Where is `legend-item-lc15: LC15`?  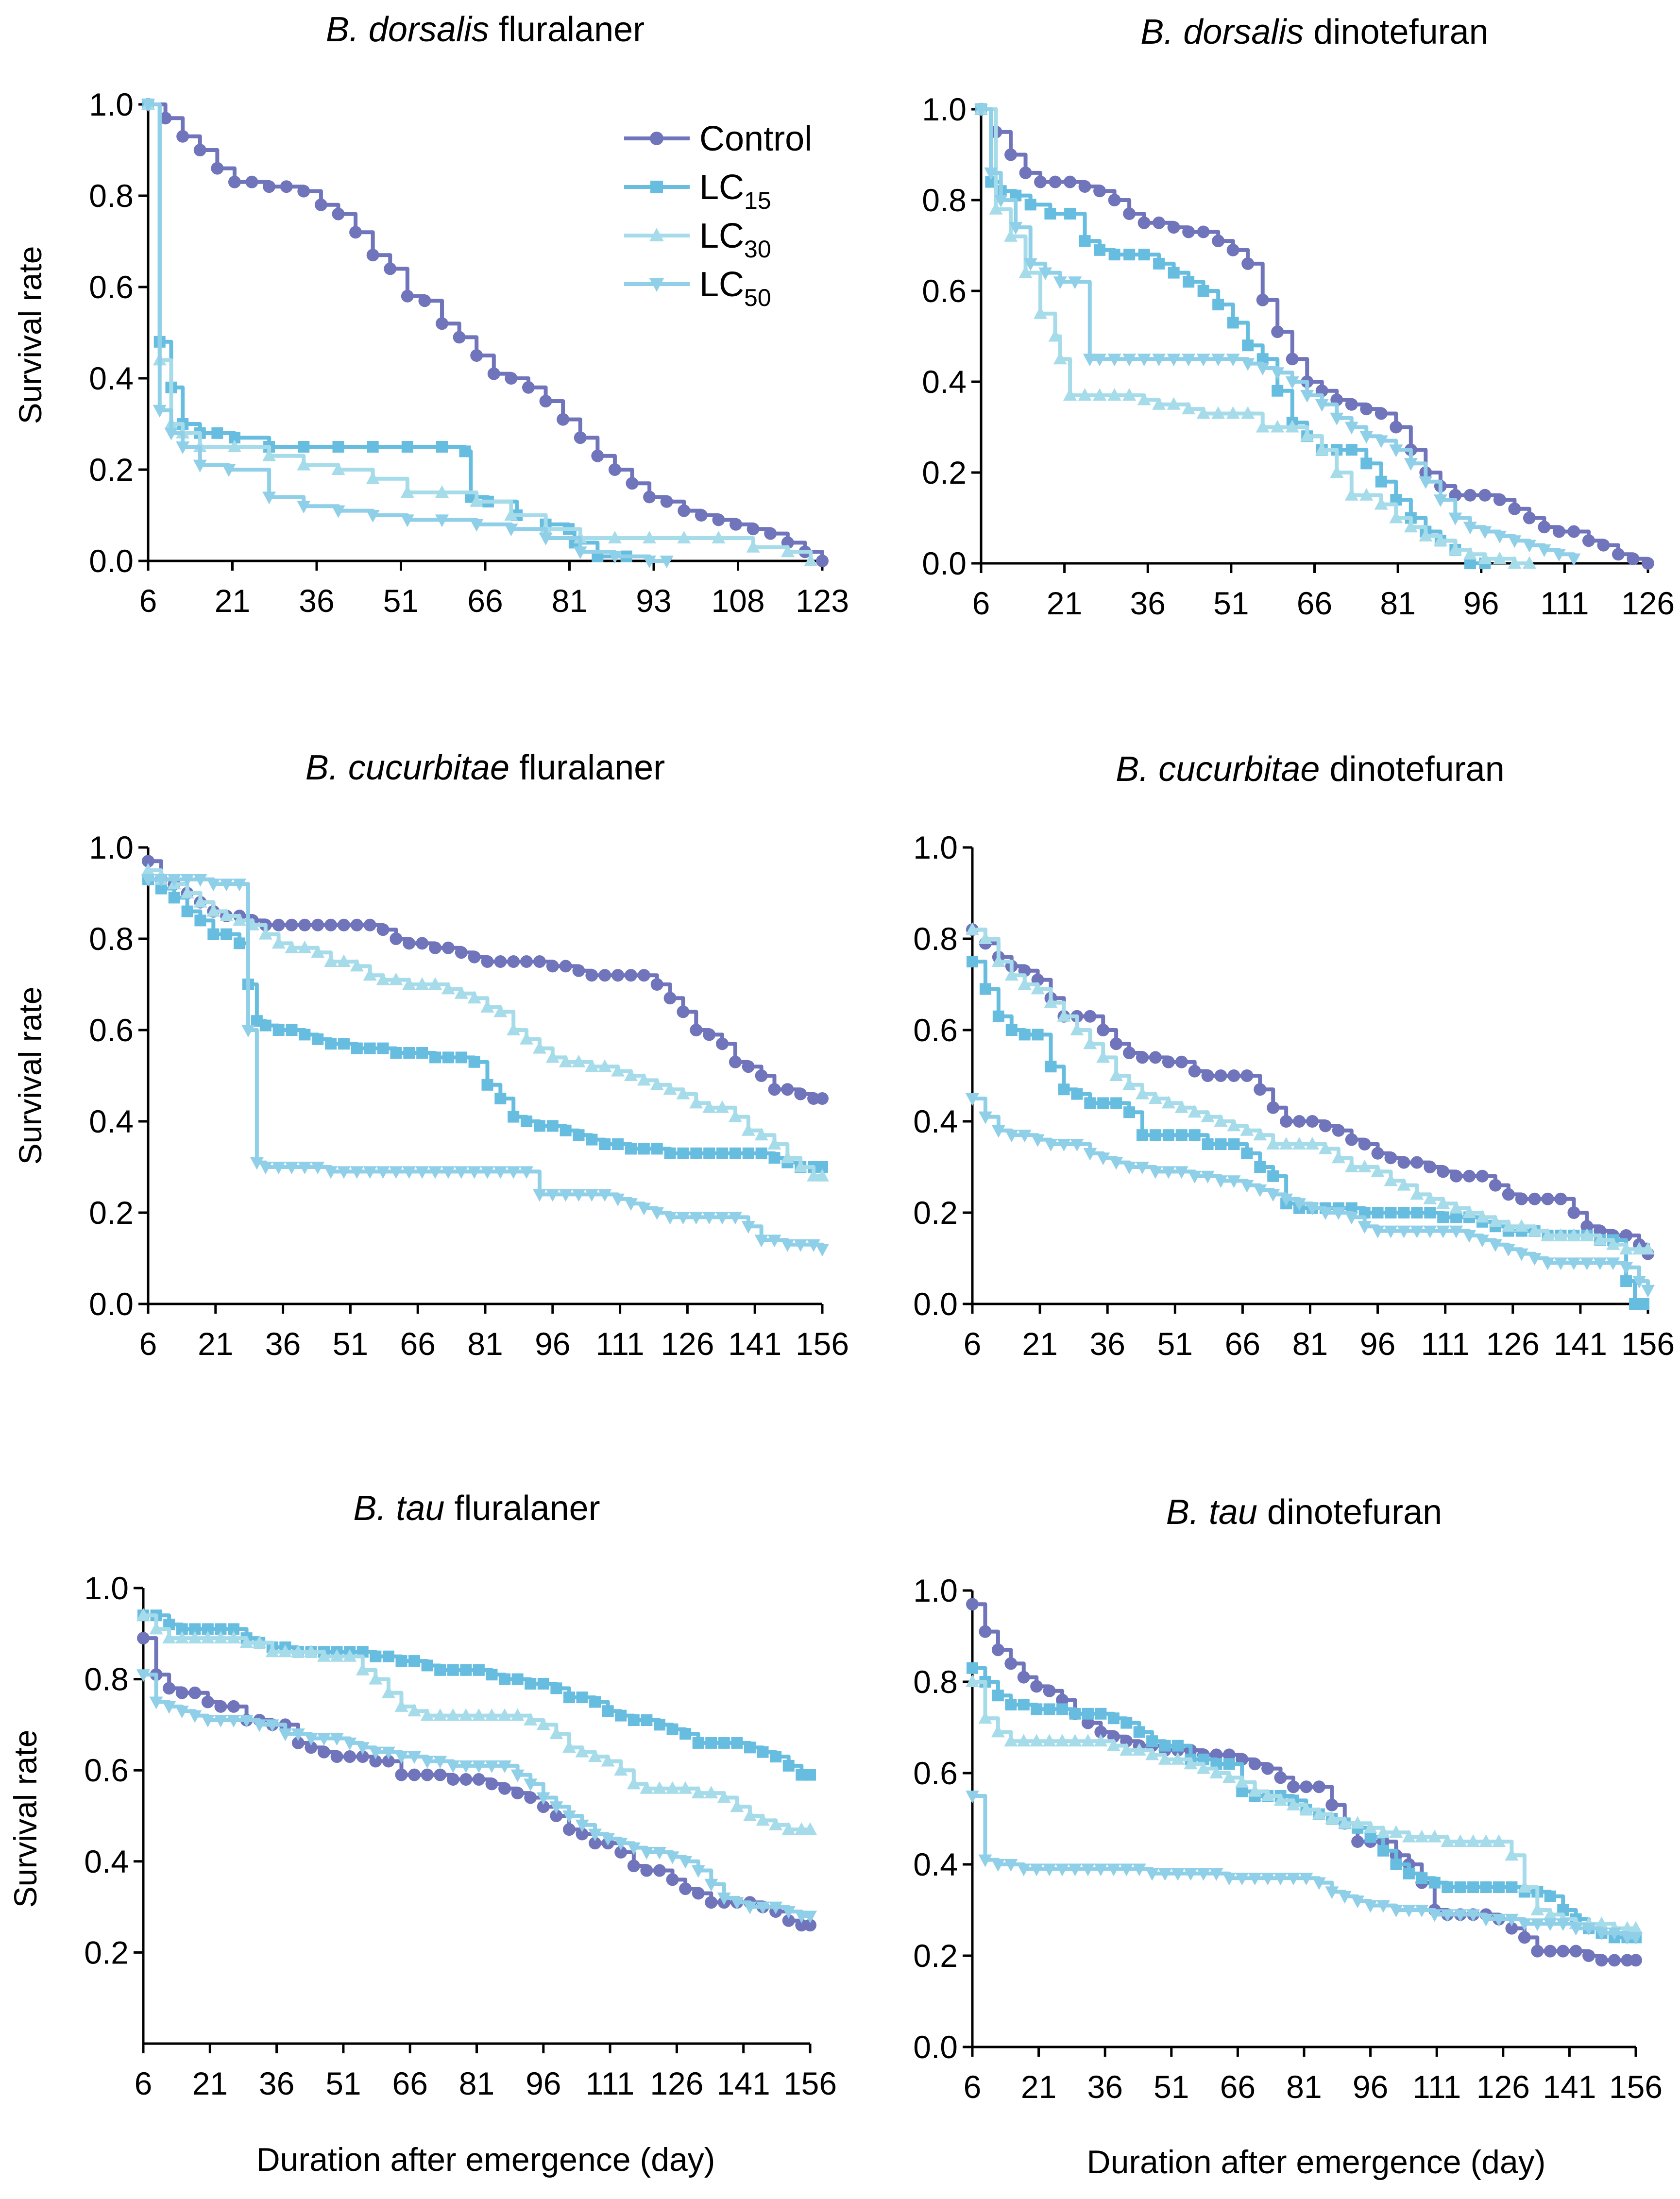
legend-item-lc15: LC15 is located at coordinates (698, 191).